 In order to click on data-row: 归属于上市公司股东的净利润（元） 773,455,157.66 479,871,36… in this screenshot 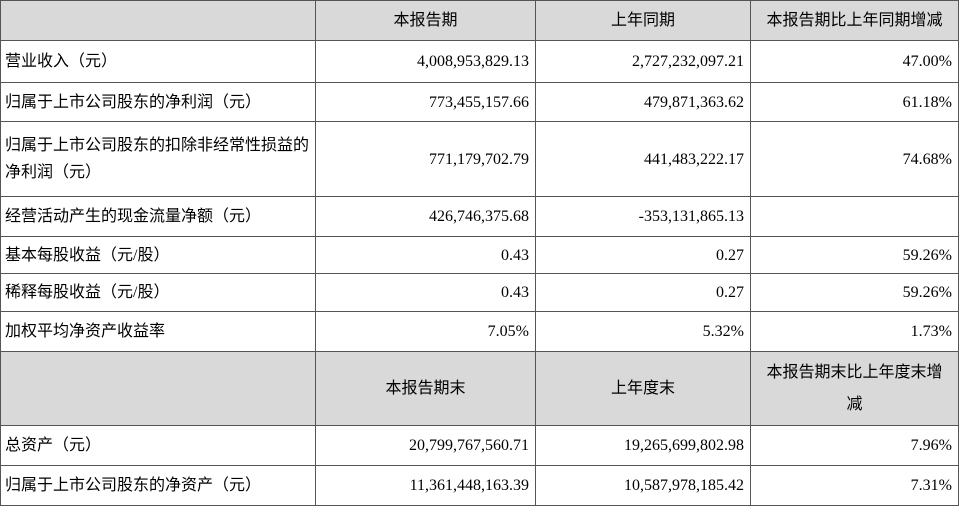, I will do `click(479, 102)`.